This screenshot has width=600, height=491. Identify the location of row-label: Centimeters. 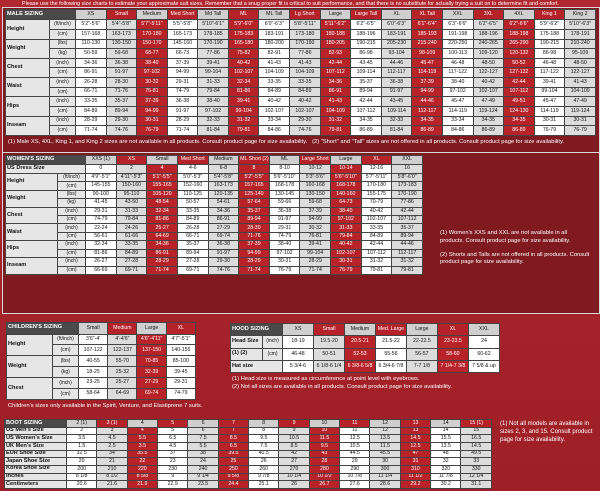
(35, 484).